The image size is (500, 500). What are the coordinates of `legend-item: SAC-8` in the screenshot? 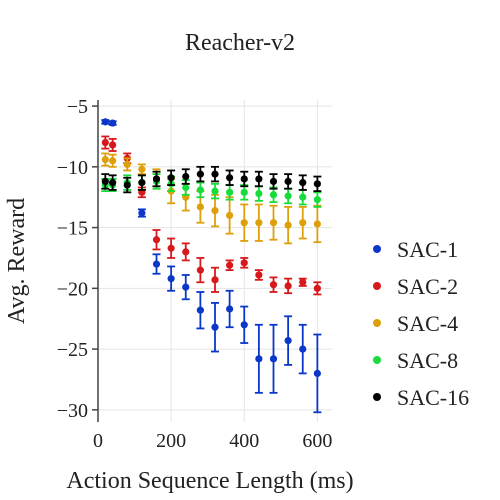 It's located at (415, 360).